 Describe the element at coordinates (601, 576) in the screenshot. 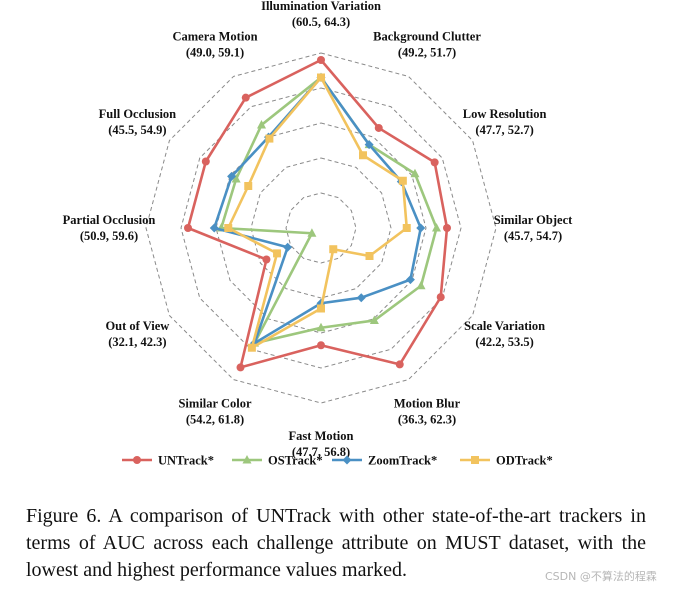

I see `watermark: CSDN @不算法的程霖` at that location.